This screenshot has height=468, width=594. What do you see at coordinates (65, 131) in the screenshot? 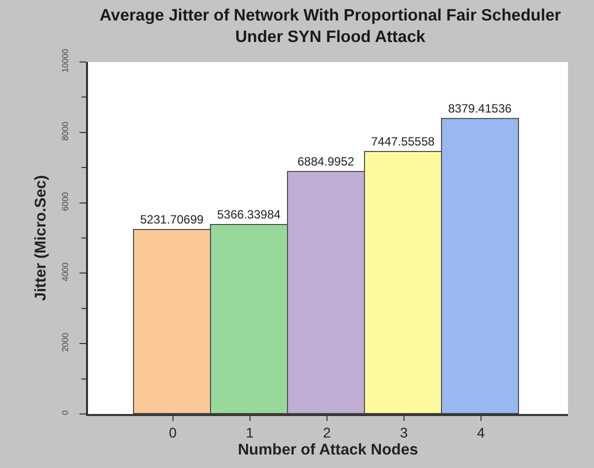
I see `y-tick-label: 8000` at bounding box center [65, 131].